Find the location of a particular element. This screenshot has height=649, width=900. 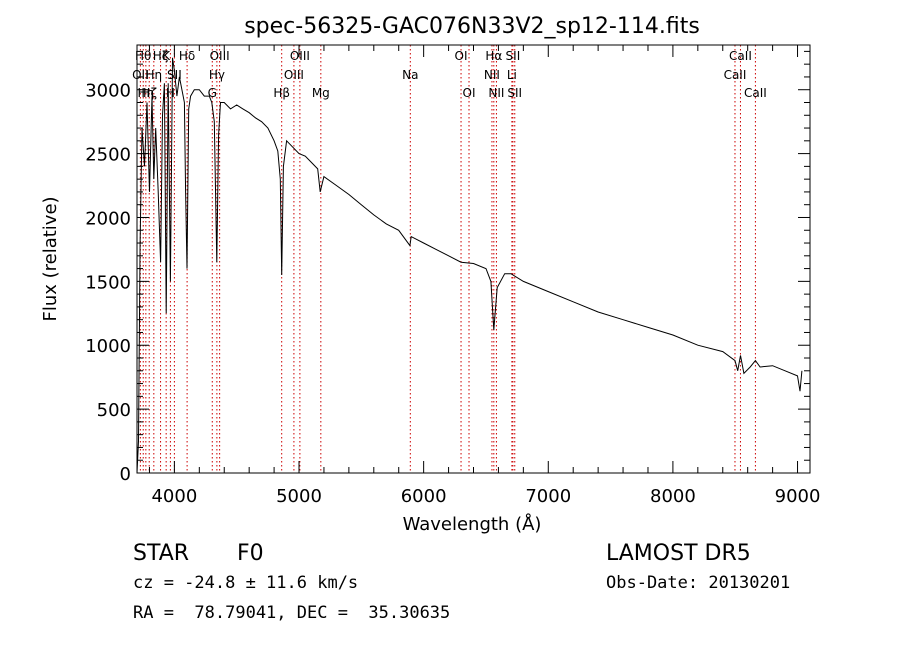

y-tick-label: 1000 is located at coordinates (108, 346).